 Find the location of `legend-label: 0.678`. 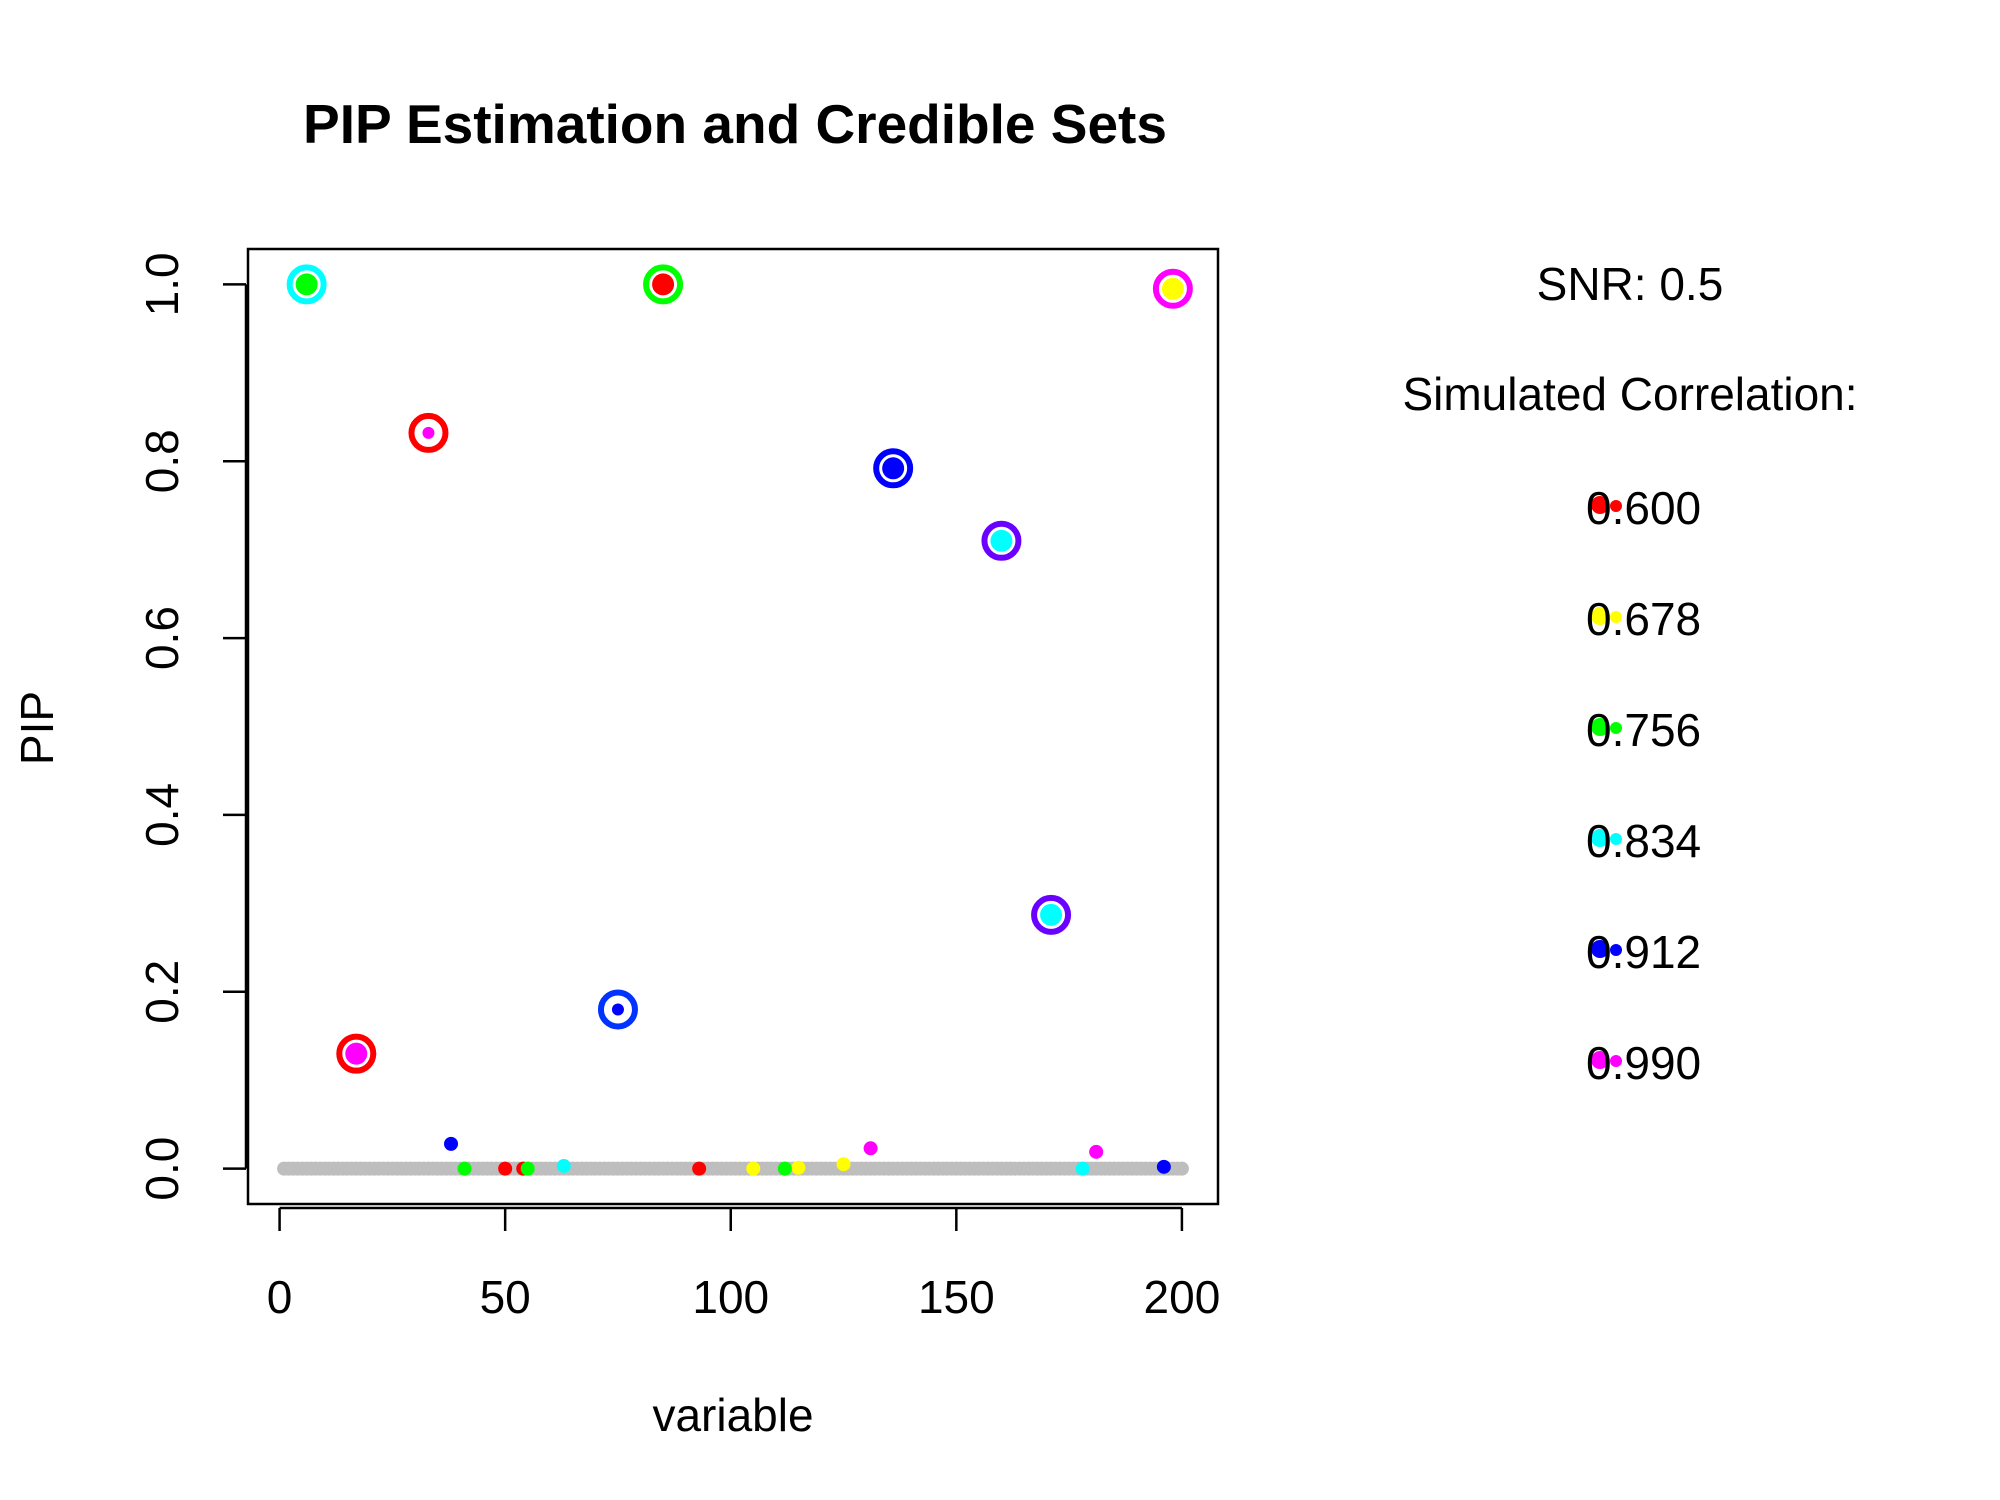

legend-label: 0.678 is located at coordinates (1643, 619).